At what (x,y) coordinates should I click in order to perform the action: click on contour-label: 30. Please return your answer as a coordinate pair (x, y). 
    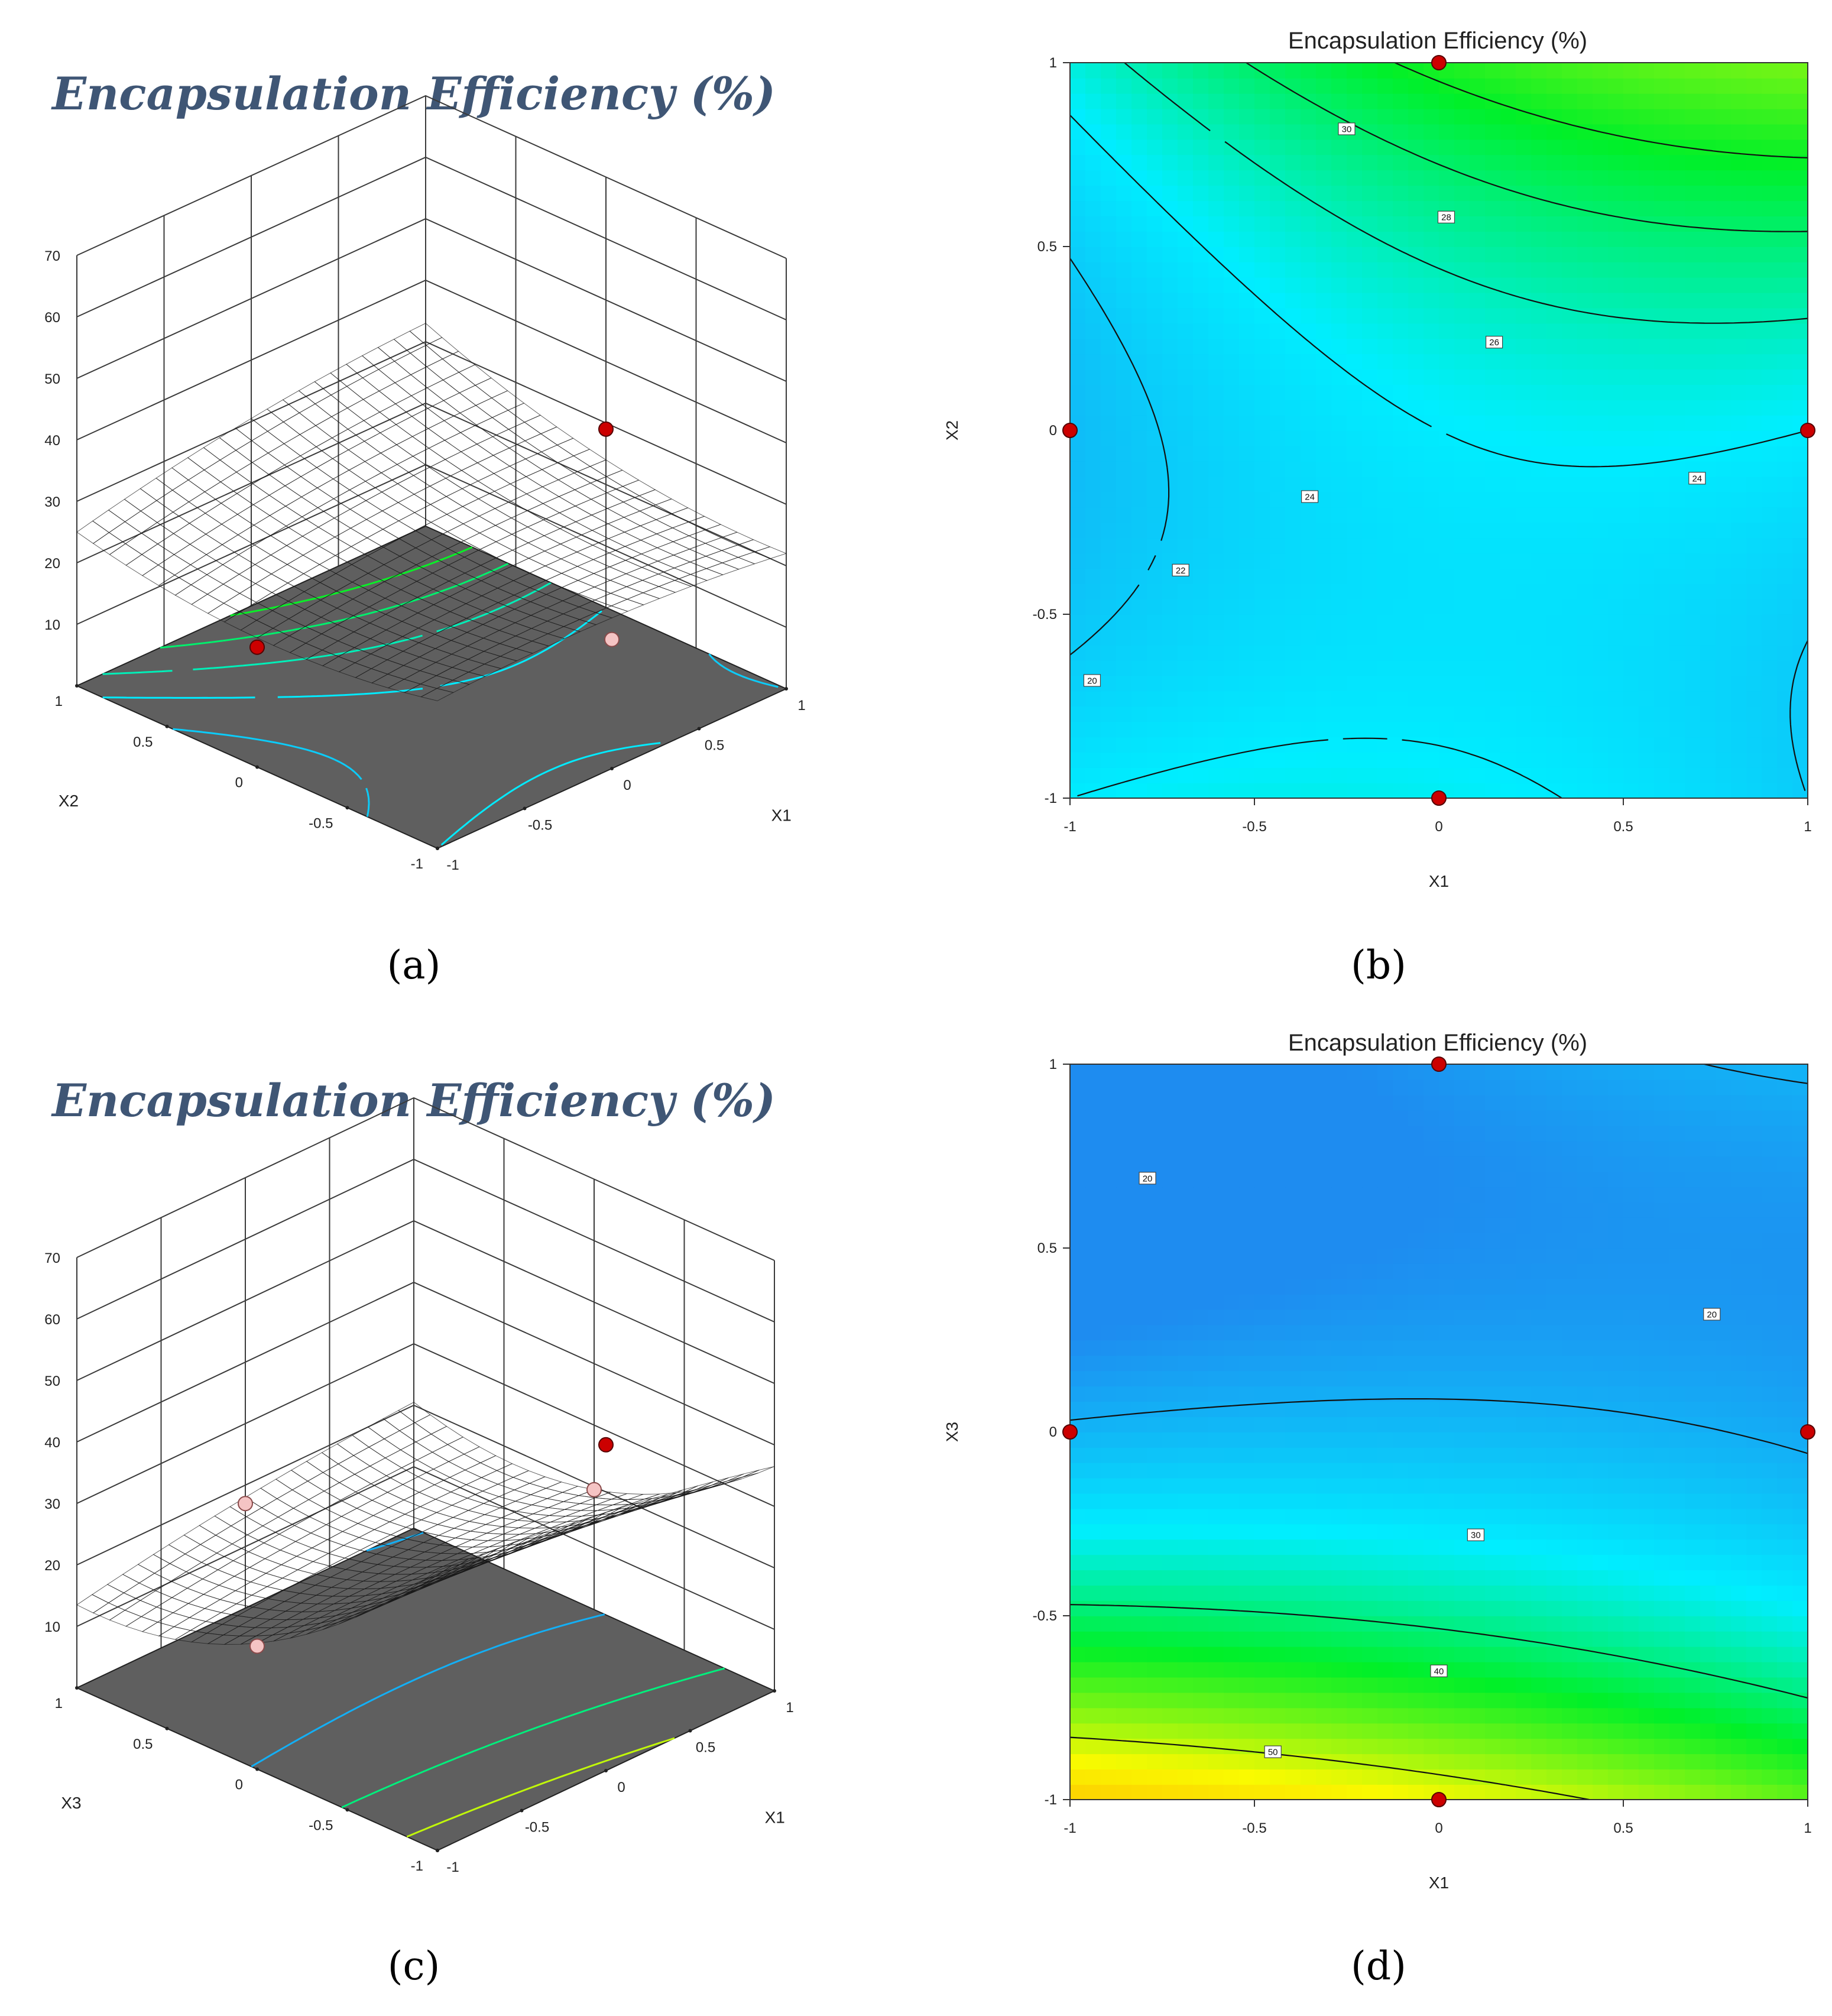
    Looking at the image, I should click on (1347, 129).